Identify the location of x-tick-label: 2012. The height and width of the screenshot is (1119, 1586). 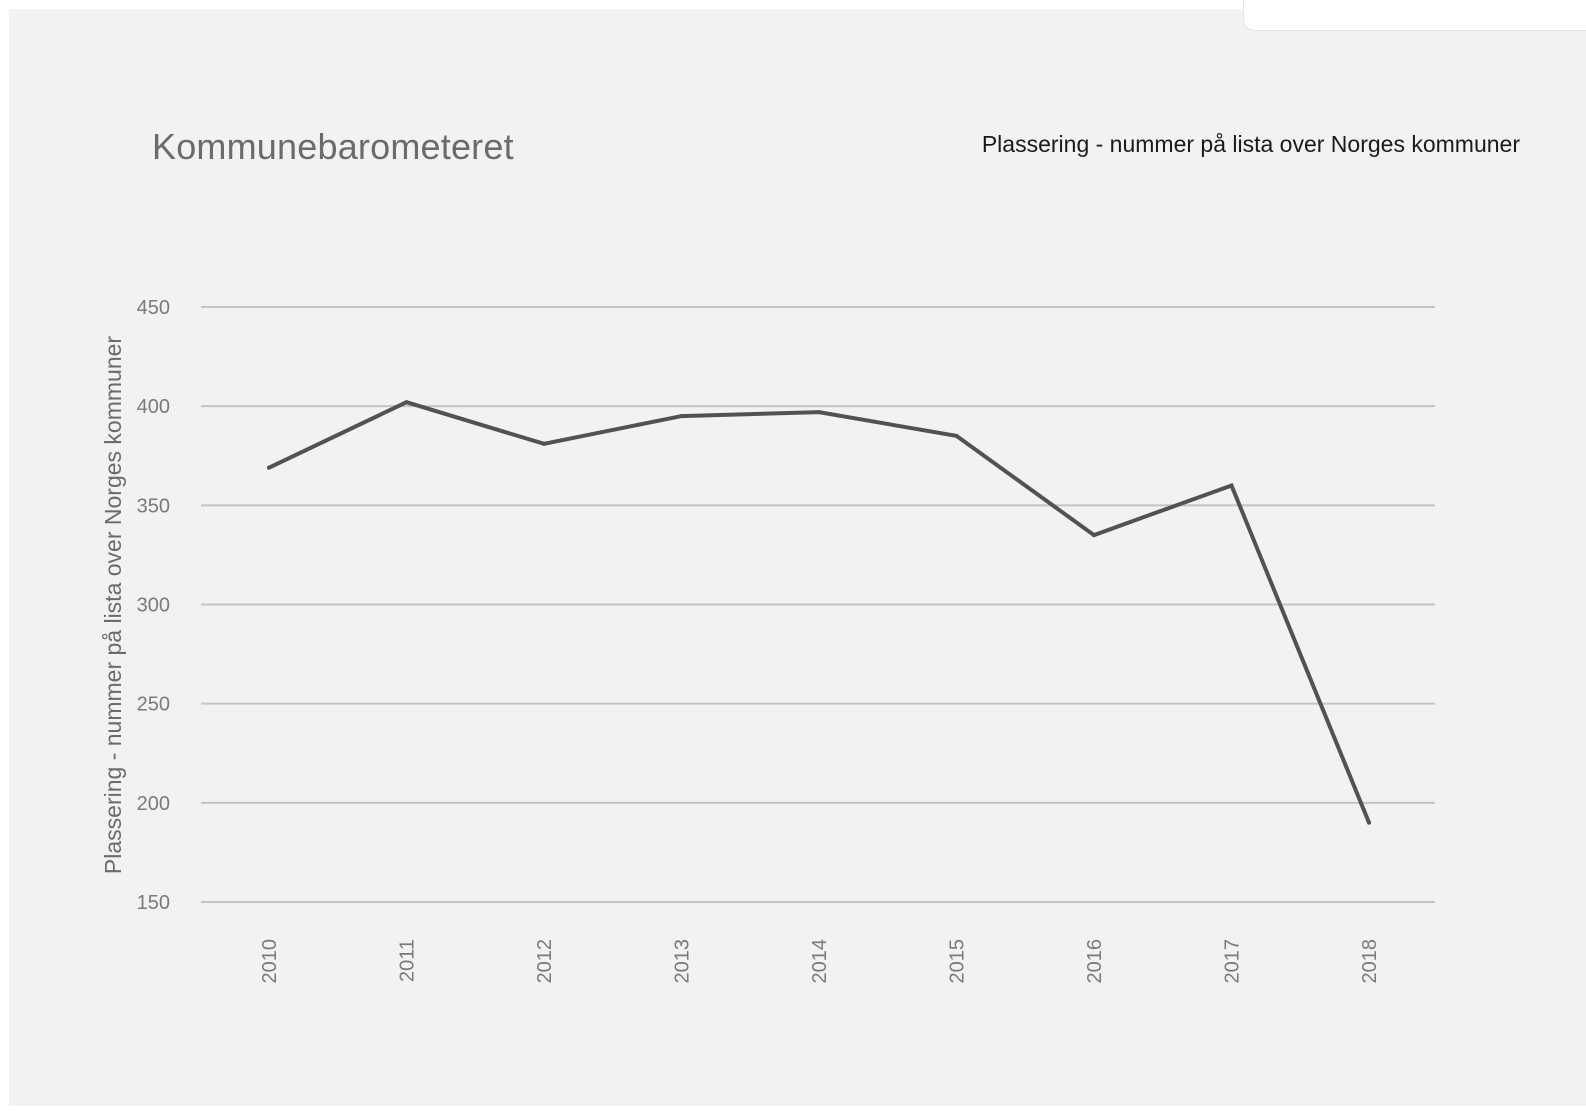
(545, 961).